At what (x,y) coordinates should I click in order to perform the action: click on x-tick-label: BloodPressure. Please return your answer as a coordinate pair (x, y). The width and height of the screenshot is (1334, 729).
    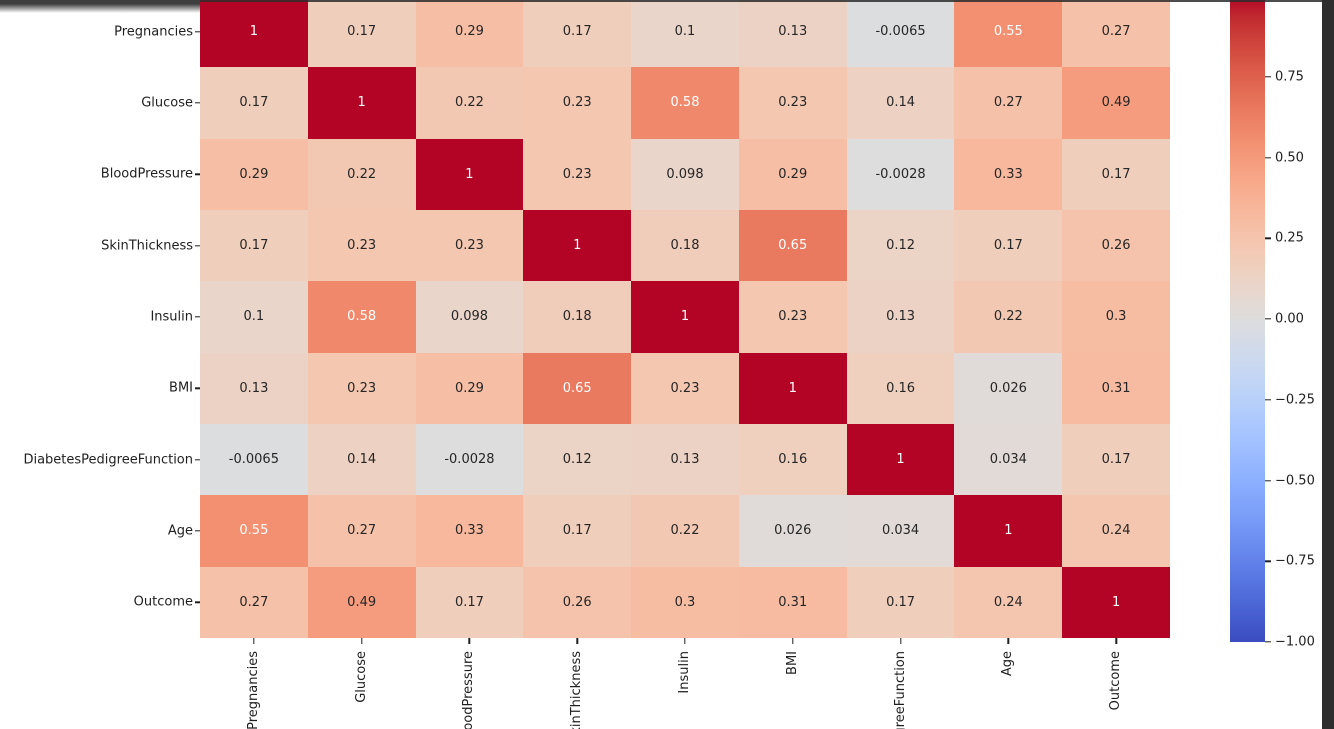
    Looking at the image, I should click on (469, 690).